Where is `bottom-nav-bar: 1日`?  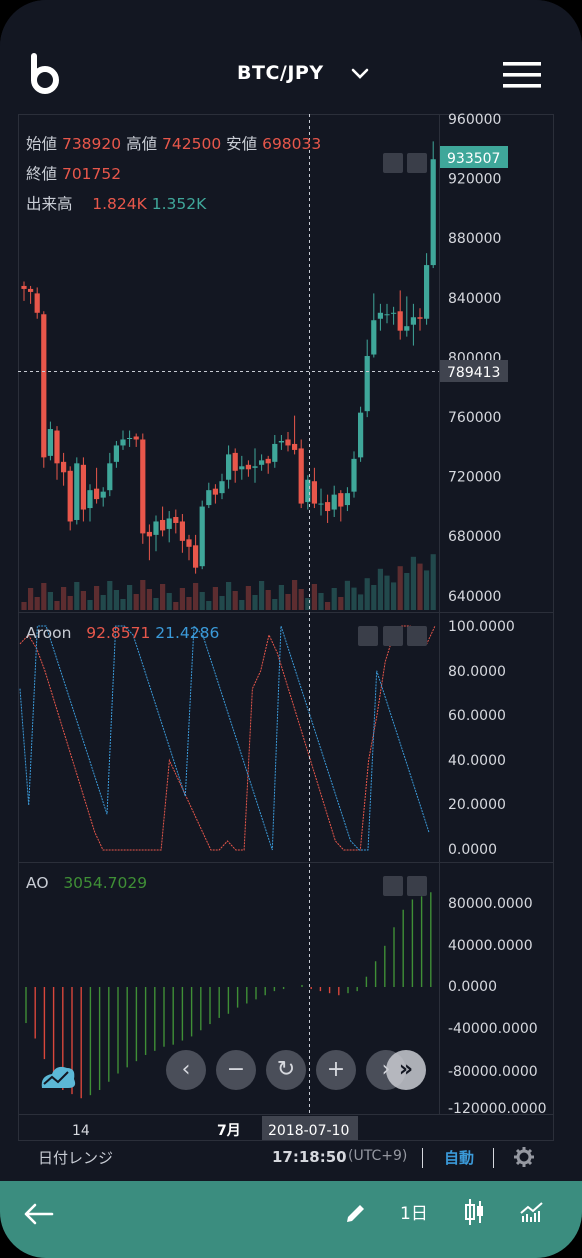 bottom-nav-bar: 1日 is located at coordinates (291, 1219).